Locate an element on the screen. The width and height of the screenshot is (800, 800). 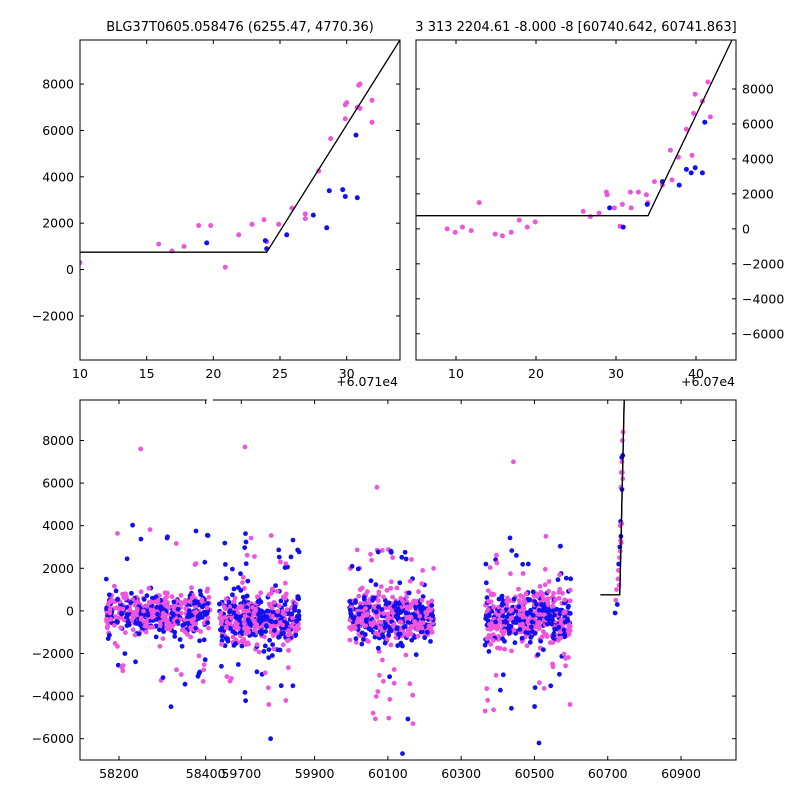
axis-break-gap is located at coordinates (210, 400).